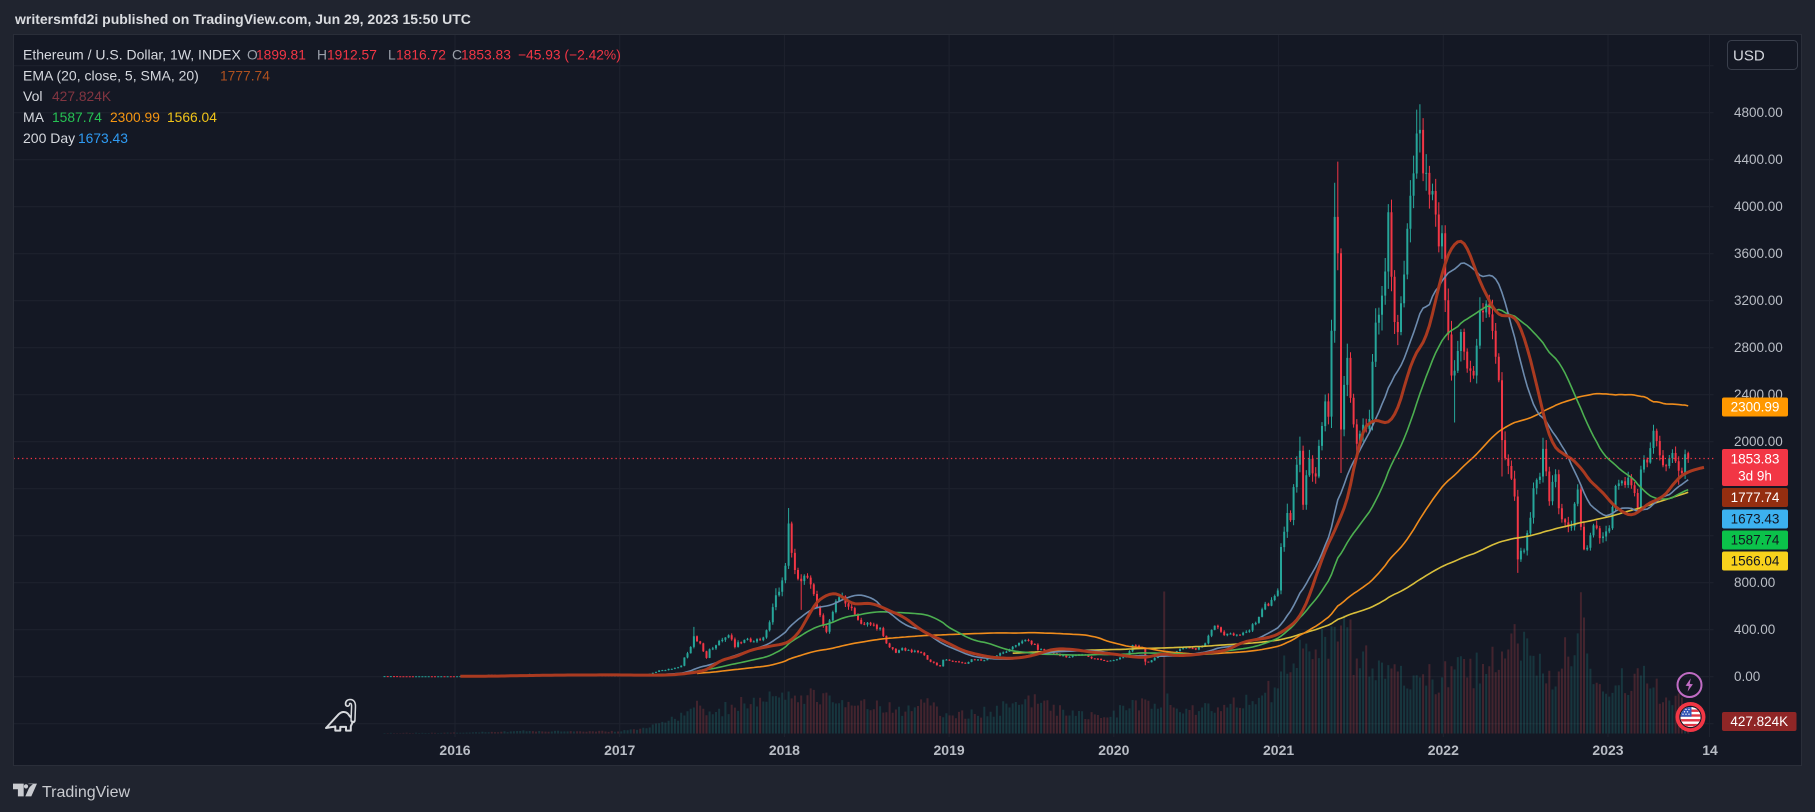 The width and height of the screenshot is (1815, 812). What do you see at coordinates (32, 96) in the screenshot?
I see `svg-text: Vol` at bounding box center [32, 96].